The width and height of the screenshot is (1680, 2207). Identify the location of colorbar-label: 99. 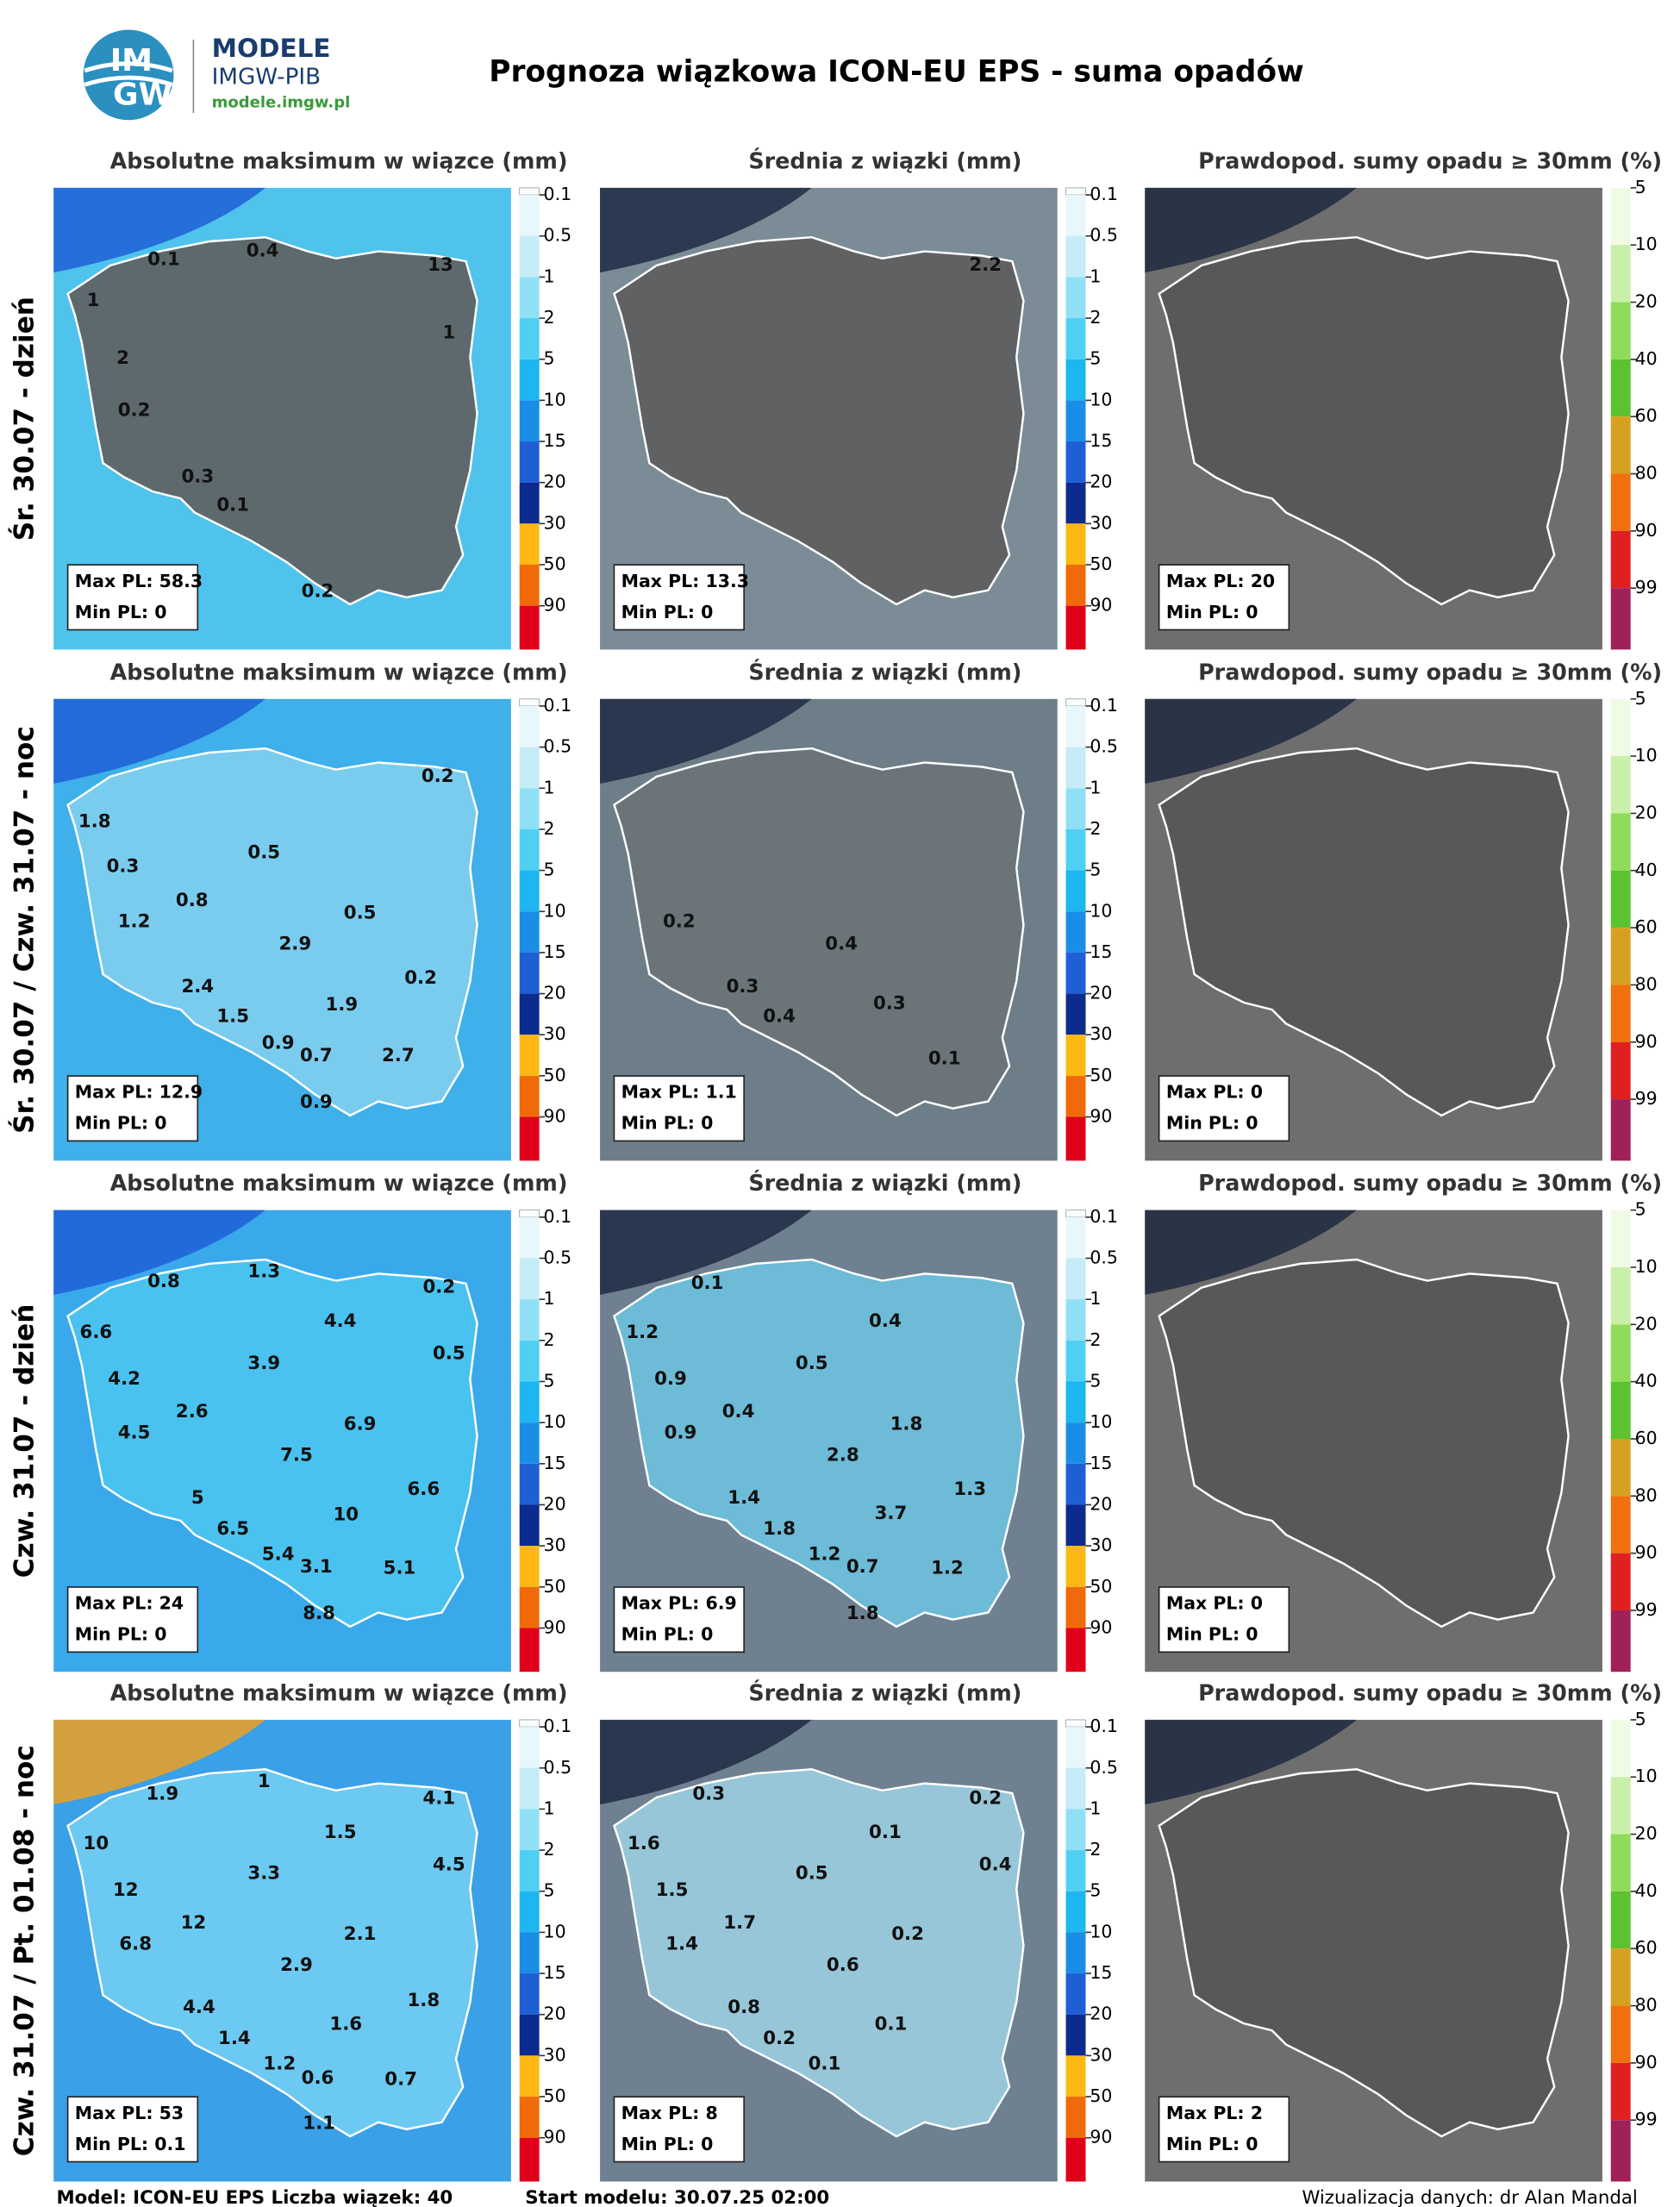
(1646, 2119).